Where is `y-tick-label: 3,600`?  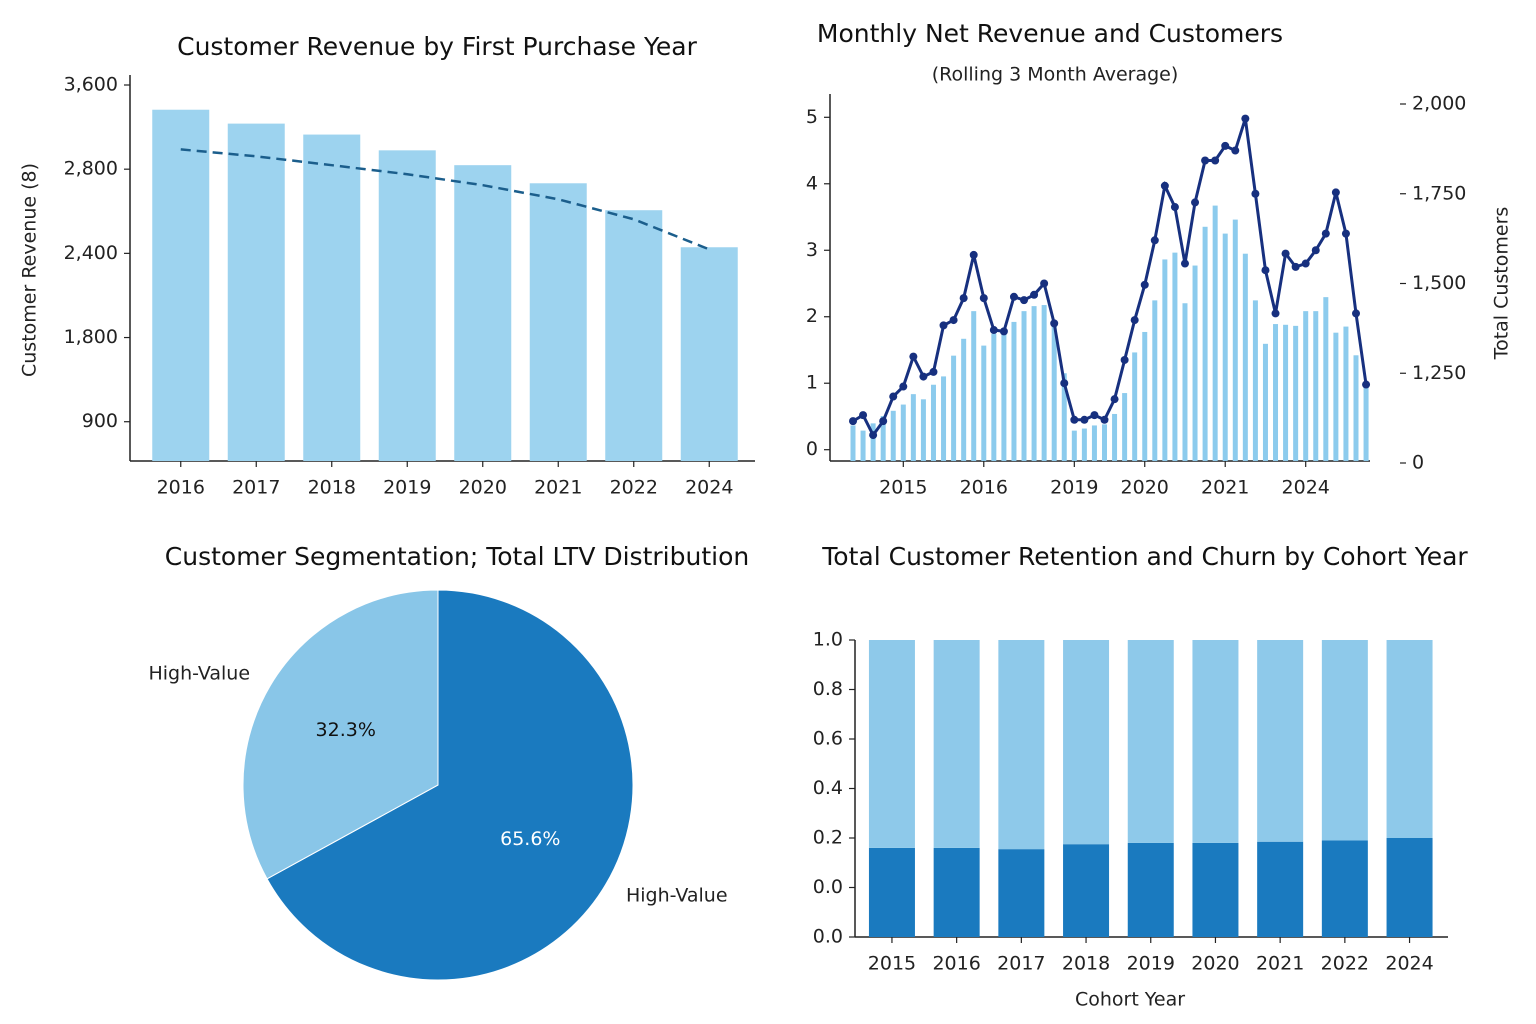 y-tick-label: 3,600 is located at coordinates (91, 85).